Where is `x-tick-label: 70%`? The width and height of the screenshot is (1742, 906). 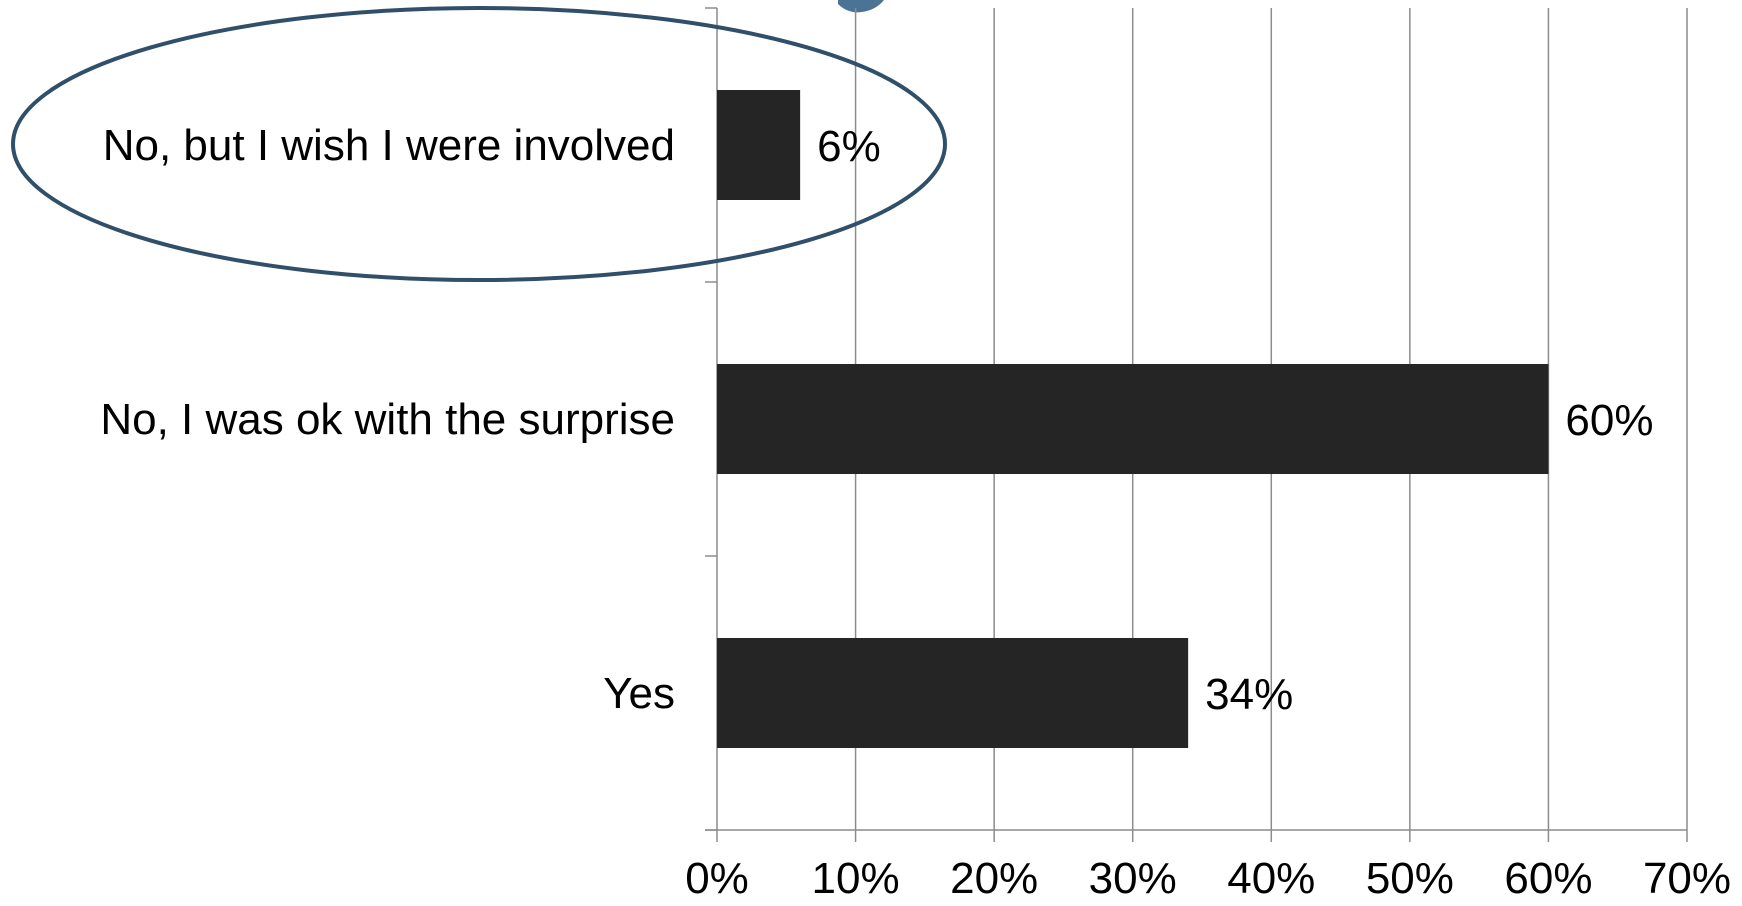
x-tick-label: 70% is located at coordinates (1687, 878).